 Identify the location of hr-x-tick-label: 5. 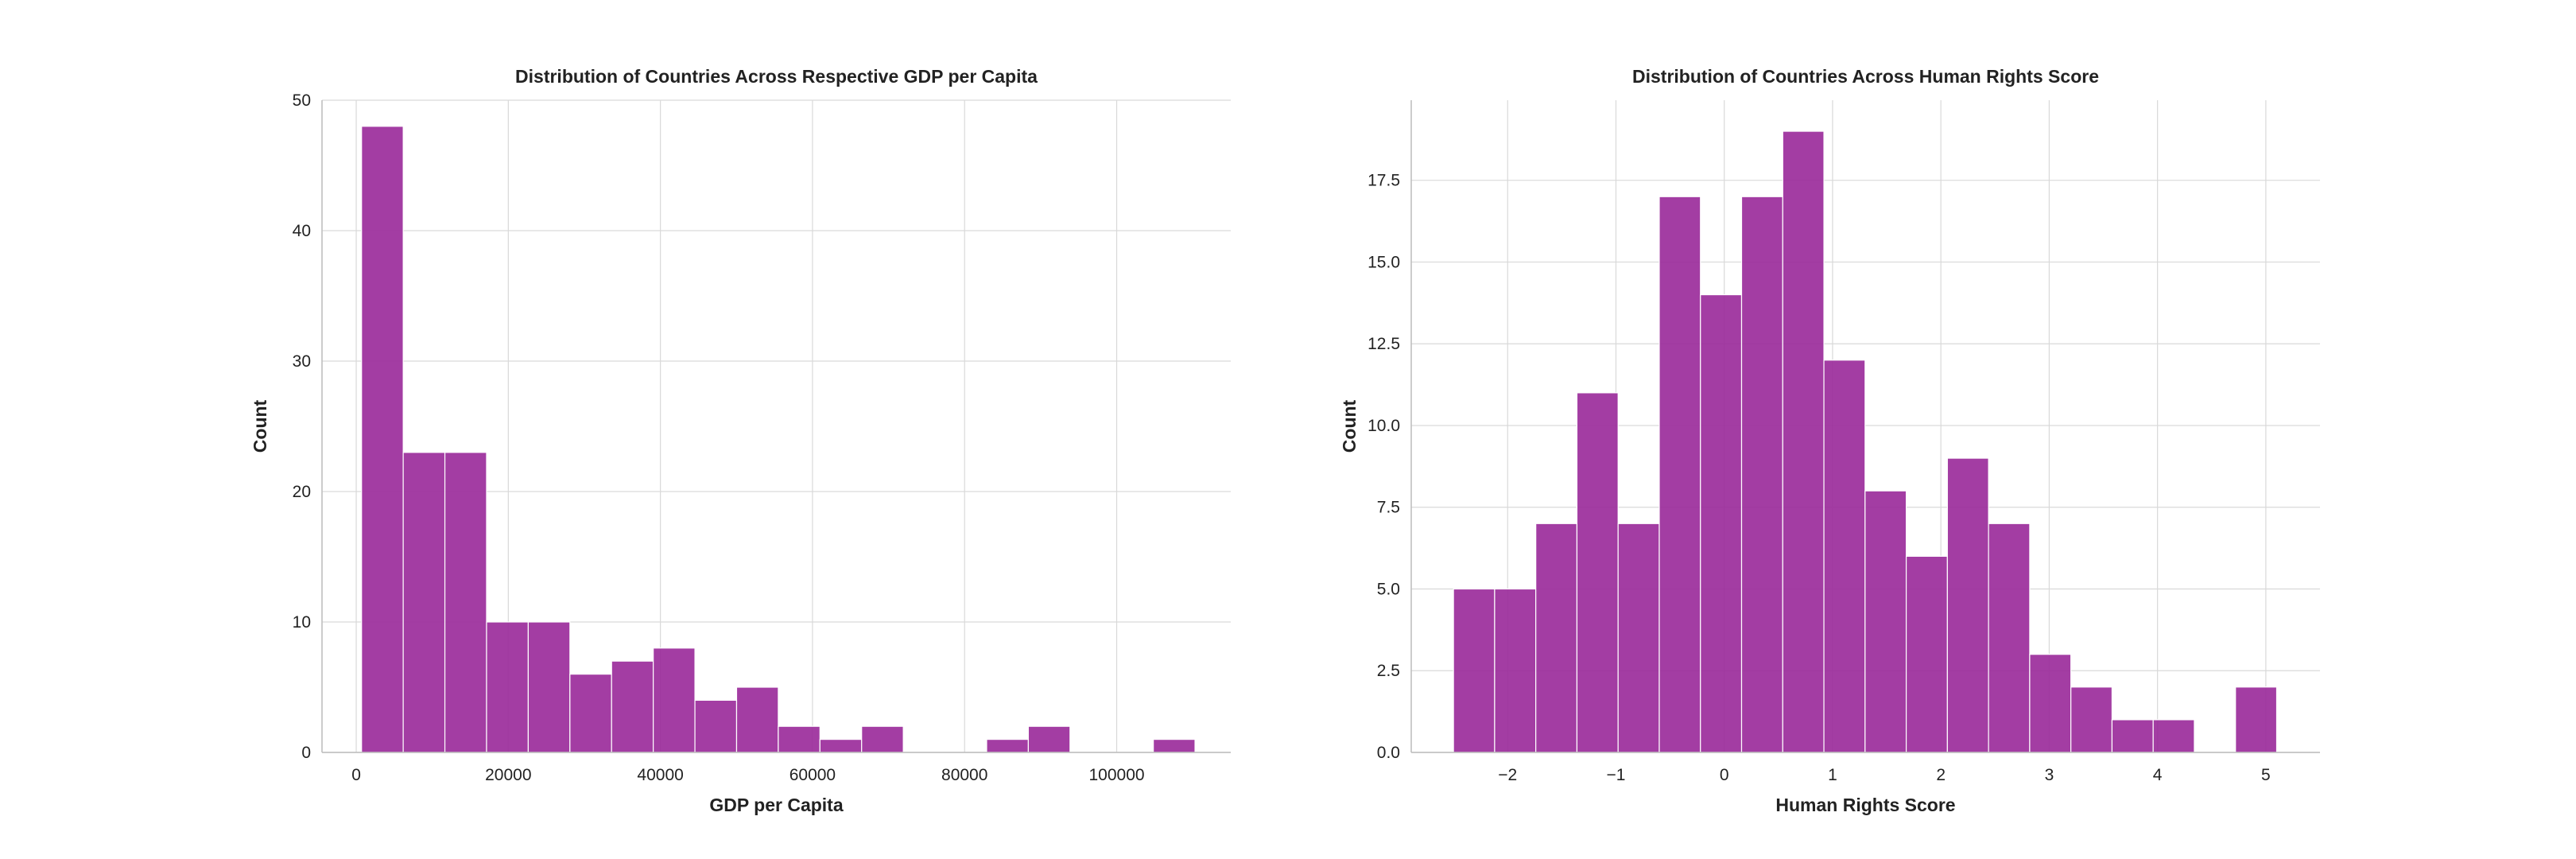
(2266, 775).